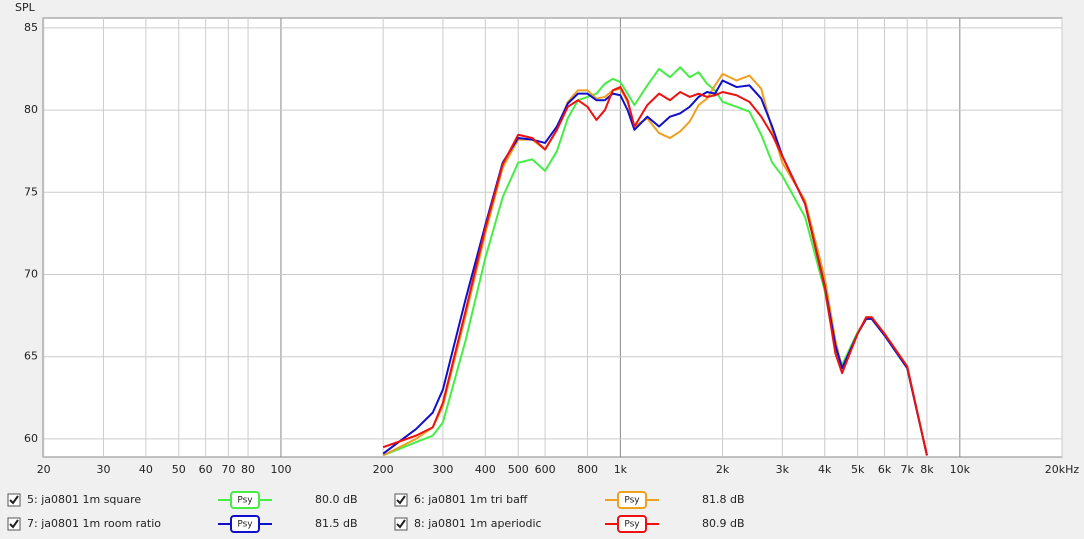  I want to click on legend-label: 7: ja0801 1m room ratio, so click(94, 523).